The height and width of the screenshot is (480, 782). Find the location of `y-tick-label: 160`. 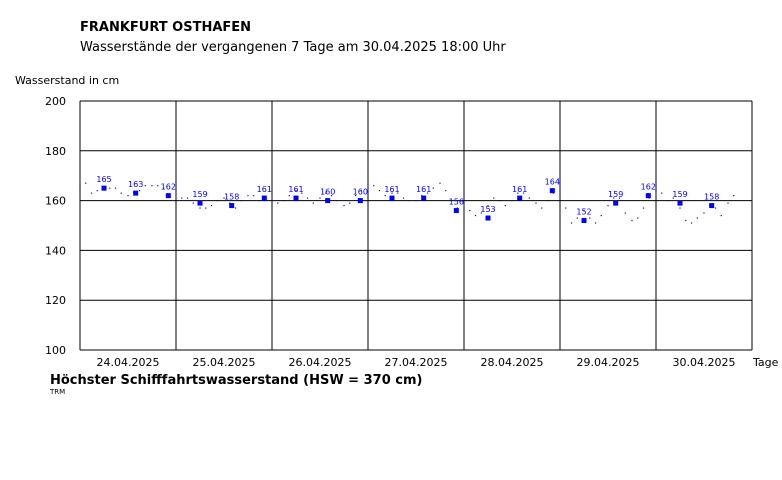

y-tick-label: 160 is located at coordinates (55, 201).